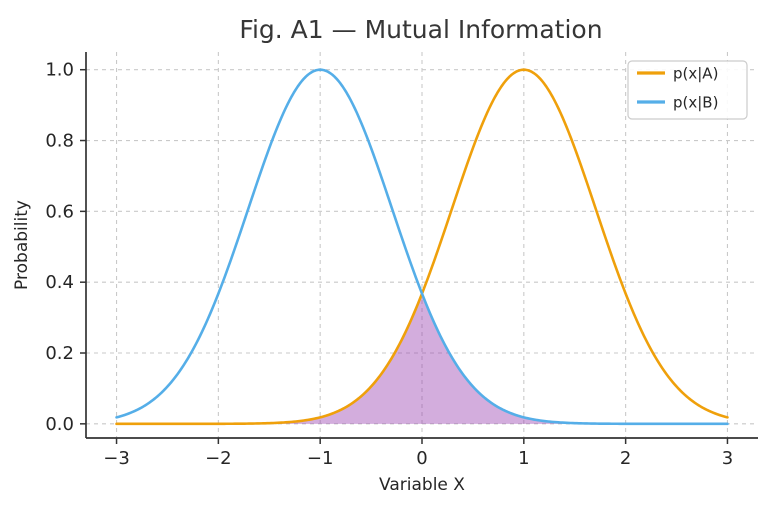 The width and height of the screenshot is (774, 516). What do you see at coordinates (320, 458) in the screenshot?
I see `x-tick-label: −1` at bounding box center [320, 458].